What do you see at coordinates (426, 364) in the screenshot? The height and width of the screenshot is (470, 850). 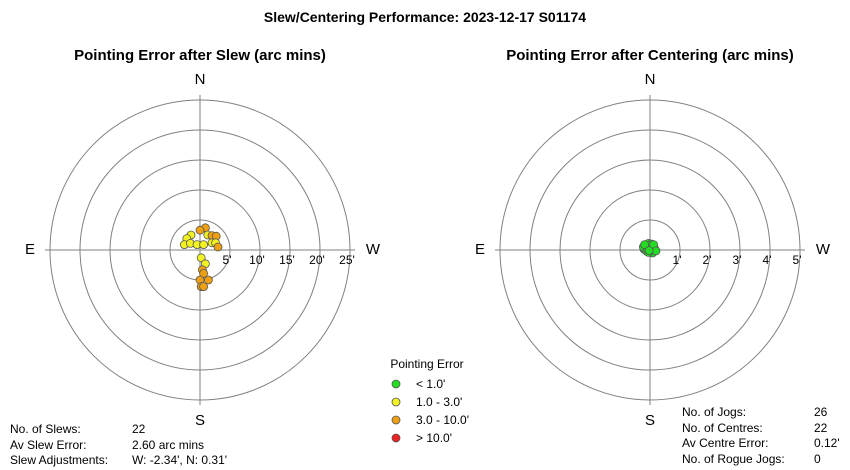 I see `legend-title: Pointing Error` at bounding box center [426, 364].